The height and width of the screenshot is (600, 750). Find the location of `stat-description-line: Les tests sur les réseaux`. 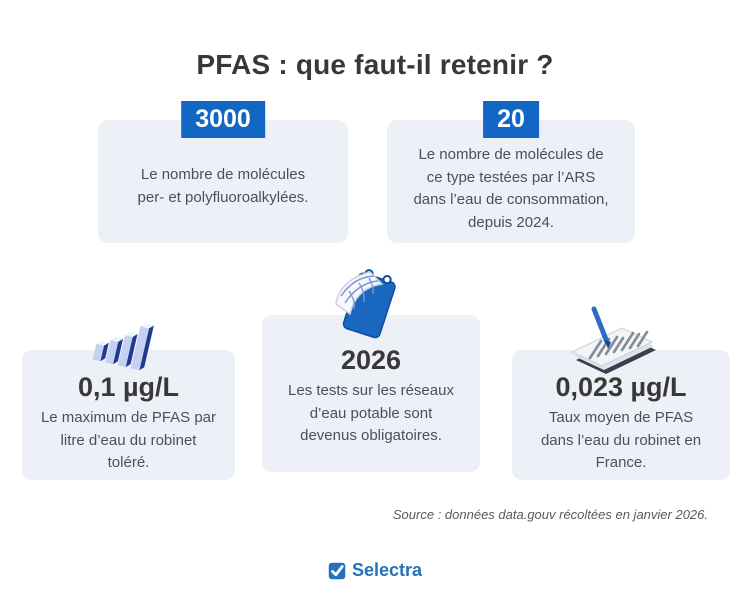

stat-description-line: Les tests sur les réseaux is located at coordinates (371, 390).